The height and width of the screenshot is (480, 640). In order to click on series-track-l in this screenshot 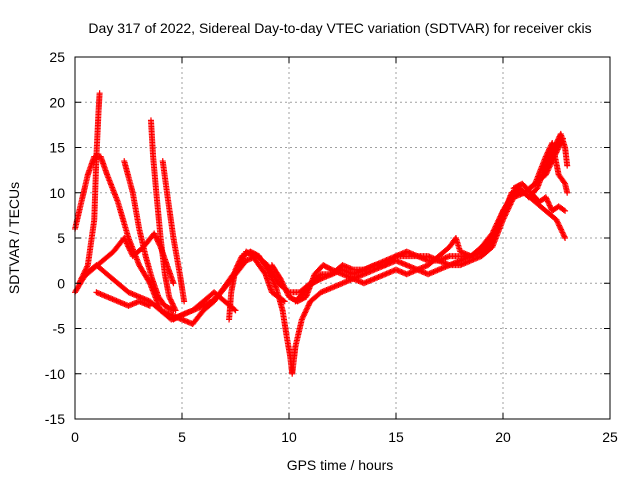, I will do `click(539, 197)`.